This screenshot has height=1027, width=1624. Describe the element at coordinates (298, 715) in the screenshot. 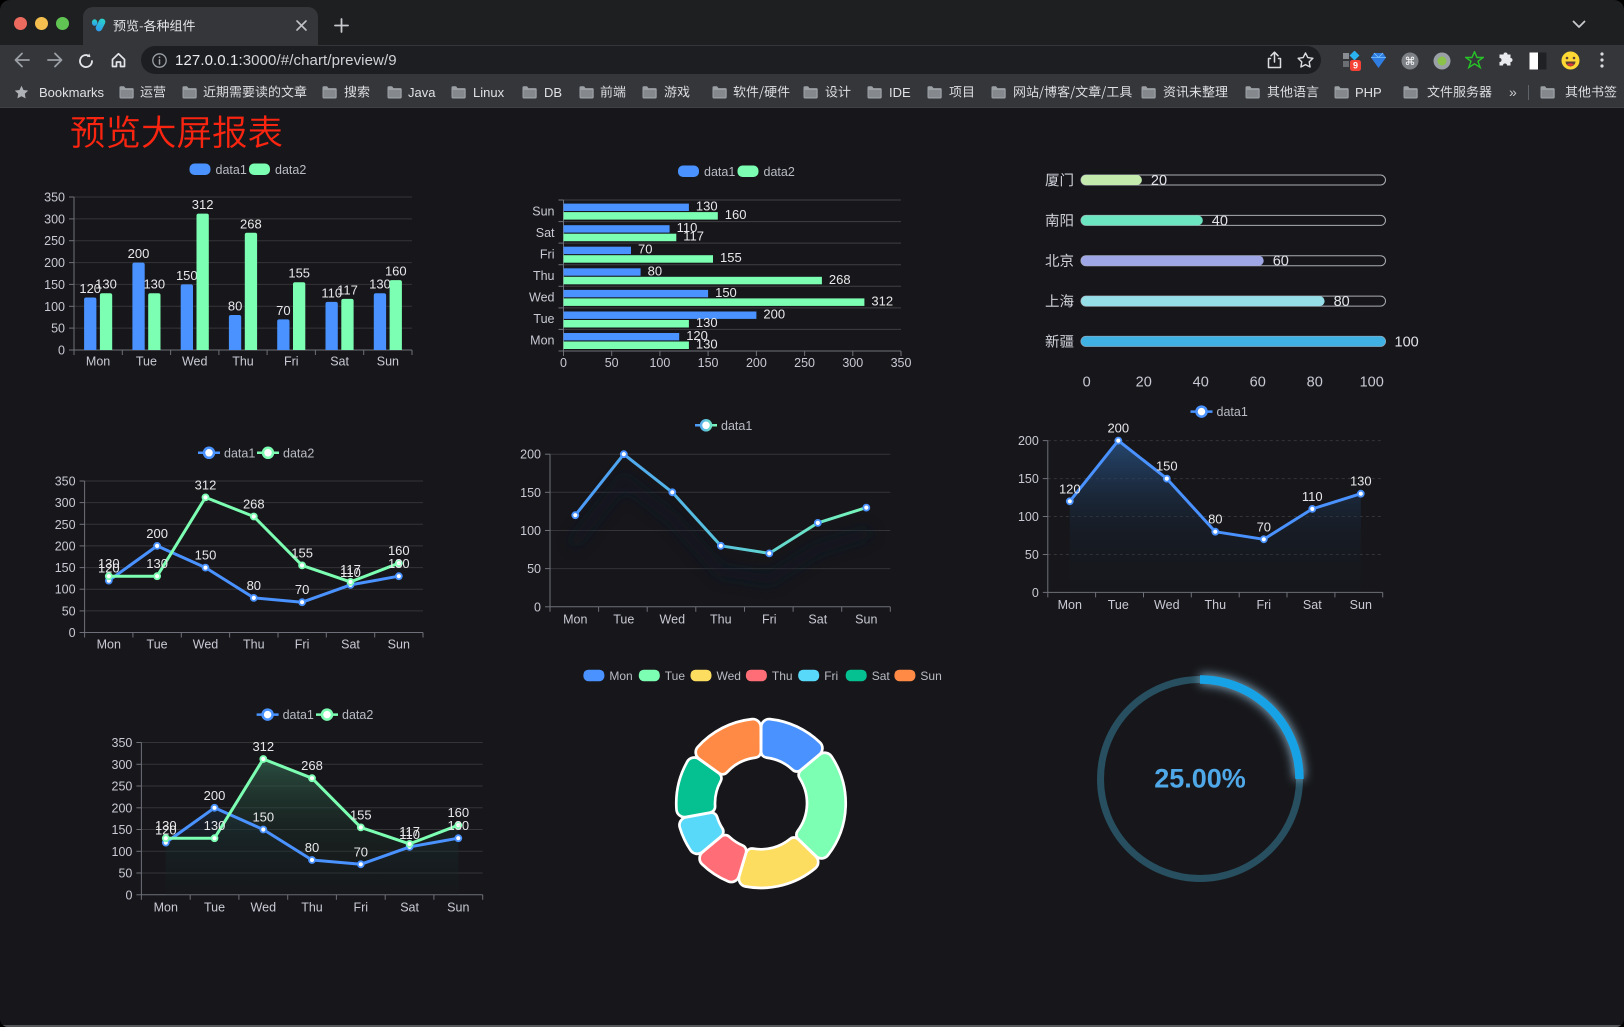

I see `svg-text: data1` at that location.